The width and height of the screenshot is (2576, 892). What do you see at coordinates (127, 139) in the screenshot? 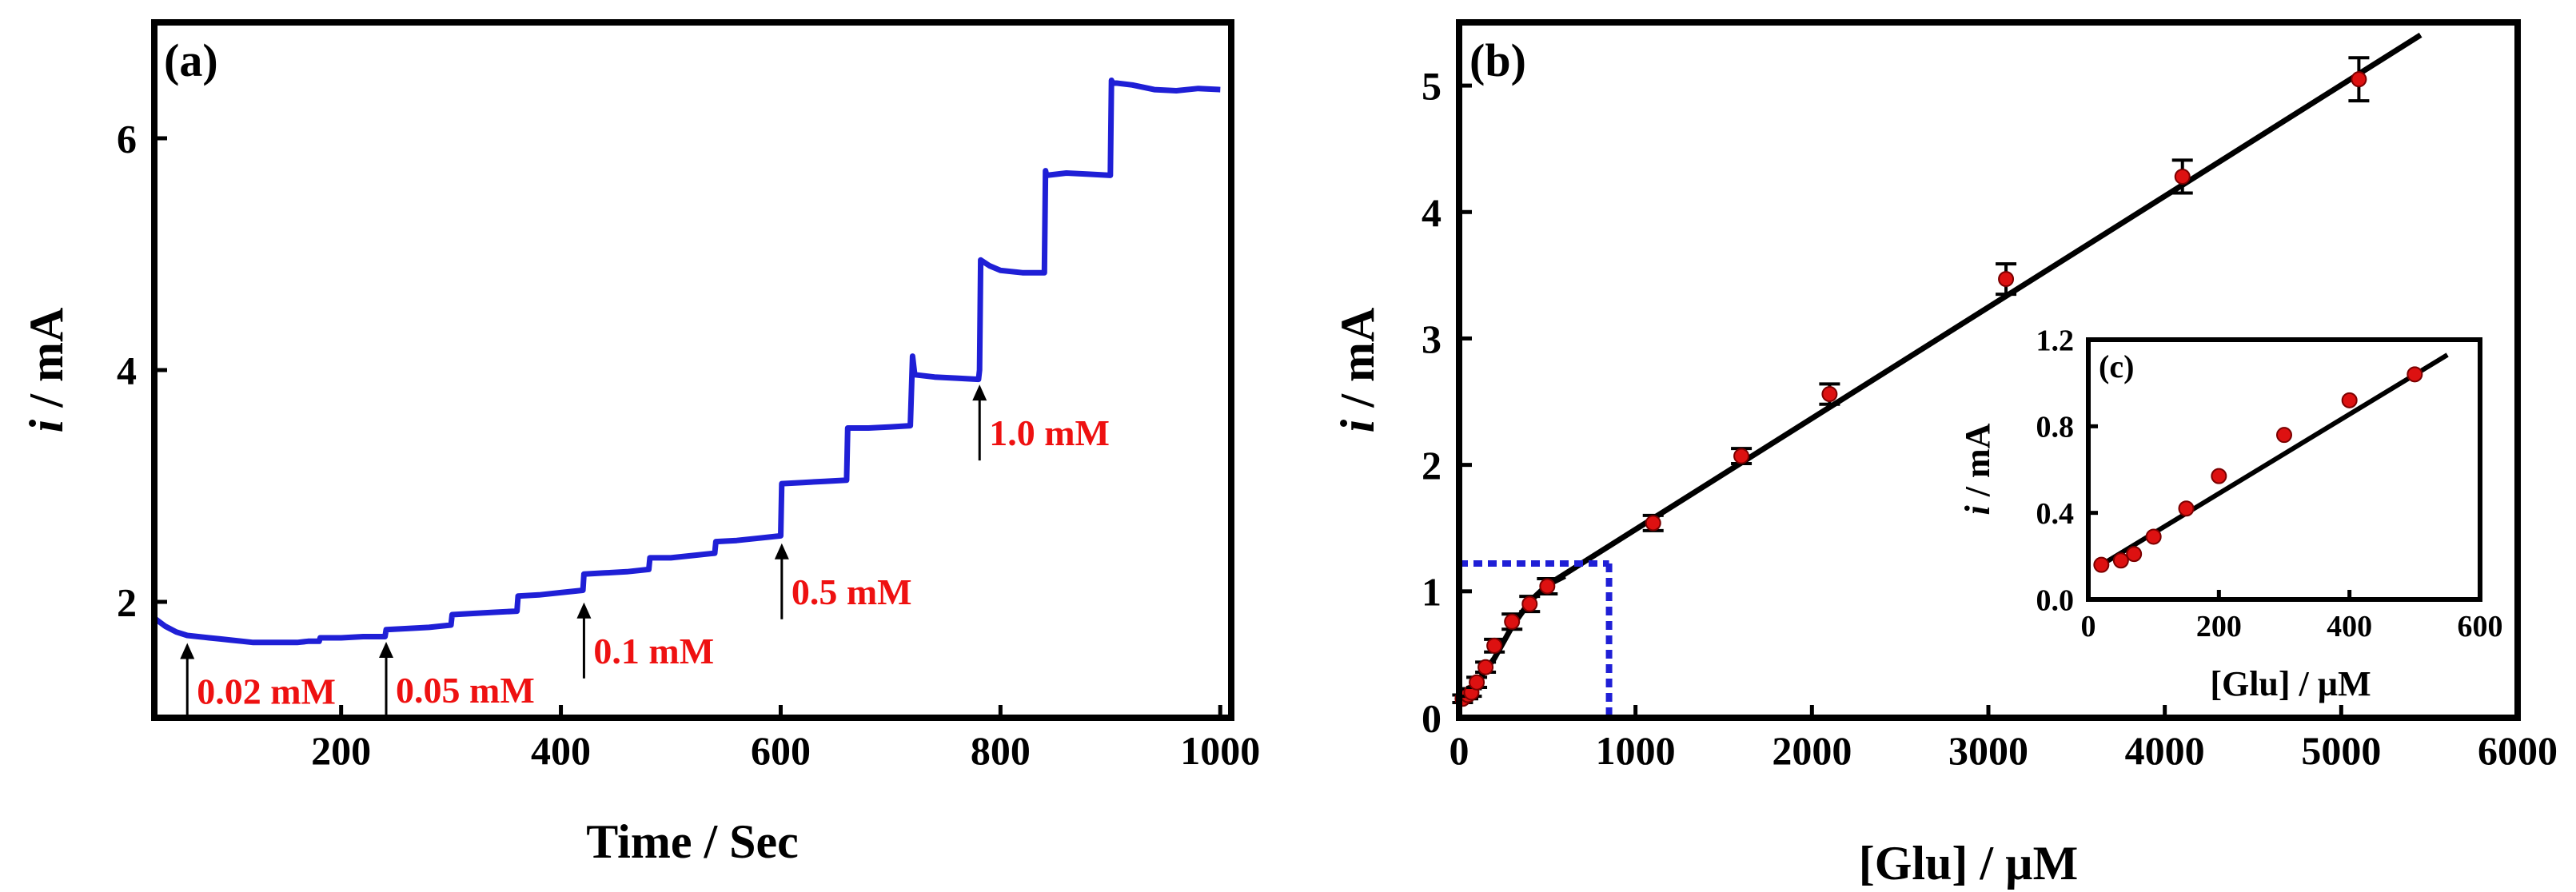
I see `panel-a-y-tick-label: 6` at bounding box center [127, 139].